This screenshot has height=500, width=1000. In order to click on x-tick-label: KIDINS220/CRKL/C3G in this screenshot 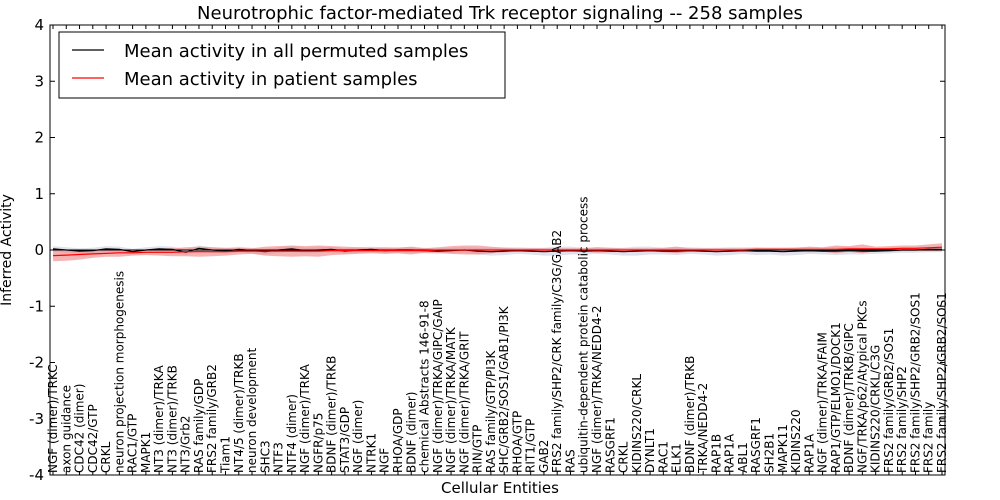, I will do `click(876, 409)`.